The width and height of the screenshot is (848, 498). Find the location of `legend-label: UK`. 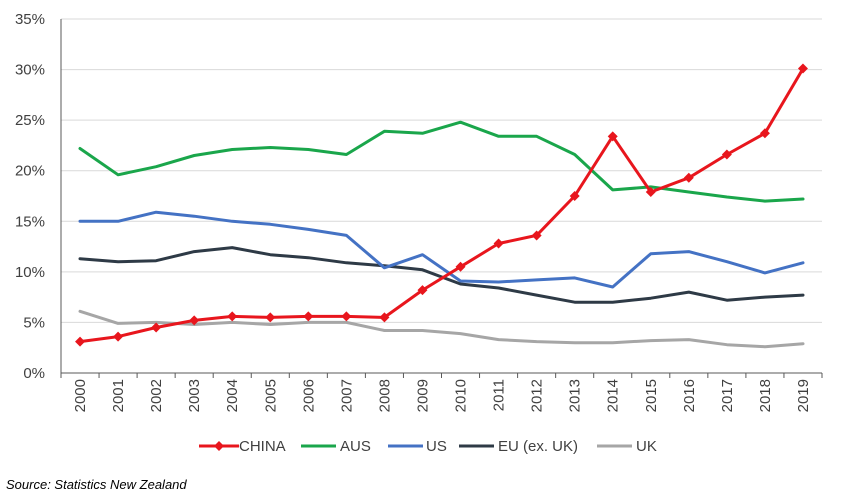

legend-label: UK is located at coordinates (646, 446).